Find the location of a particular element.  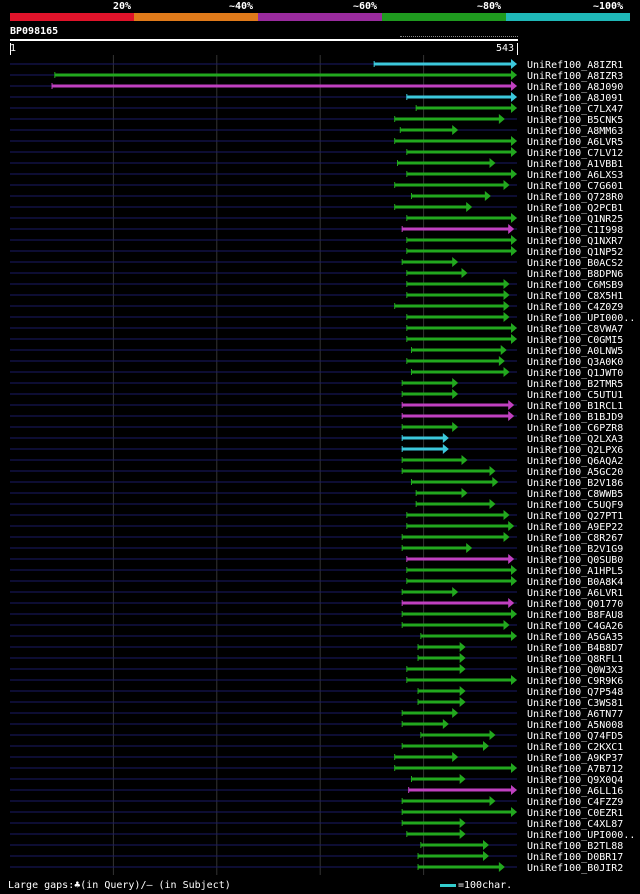

alignment-row: UniRef100_C4GA26 is located at coordinates (316, 626).